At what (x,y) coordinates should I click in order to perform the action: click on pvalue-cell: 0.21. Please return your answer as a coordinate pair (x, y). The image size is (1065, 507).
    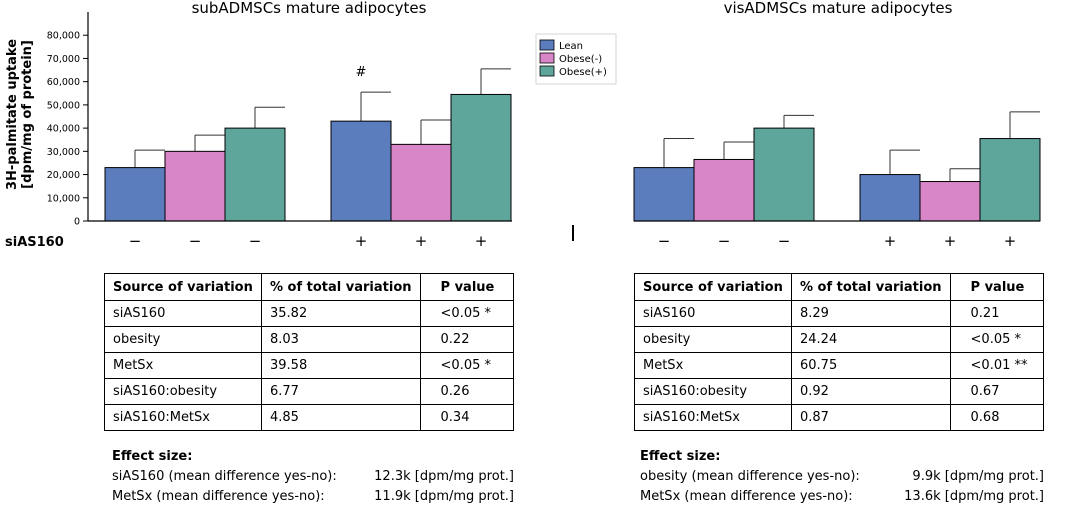
    Looking at the image, I should click on (997, 313).